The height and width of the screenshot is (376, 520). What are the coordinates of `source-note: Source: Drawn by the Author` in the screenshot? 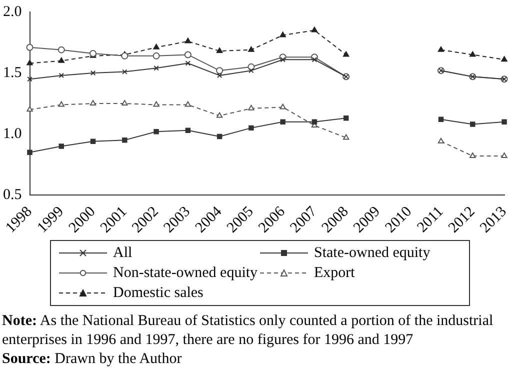 It's located at (92, 359).